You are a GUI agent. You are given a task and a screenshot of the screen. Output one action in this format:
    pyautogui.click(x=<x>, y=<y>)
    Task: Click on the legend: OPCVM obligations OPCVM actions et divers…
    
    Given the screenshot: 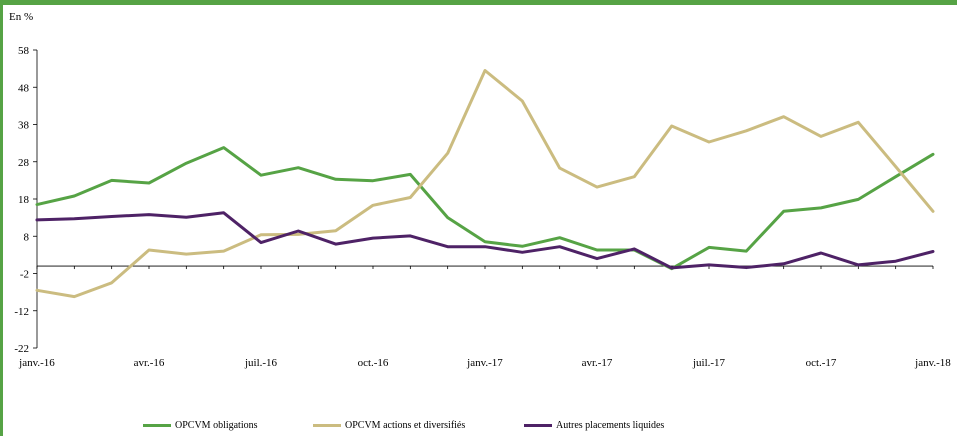 What is the action you would take?
    pyautogui.click(x=478, y=427)
    